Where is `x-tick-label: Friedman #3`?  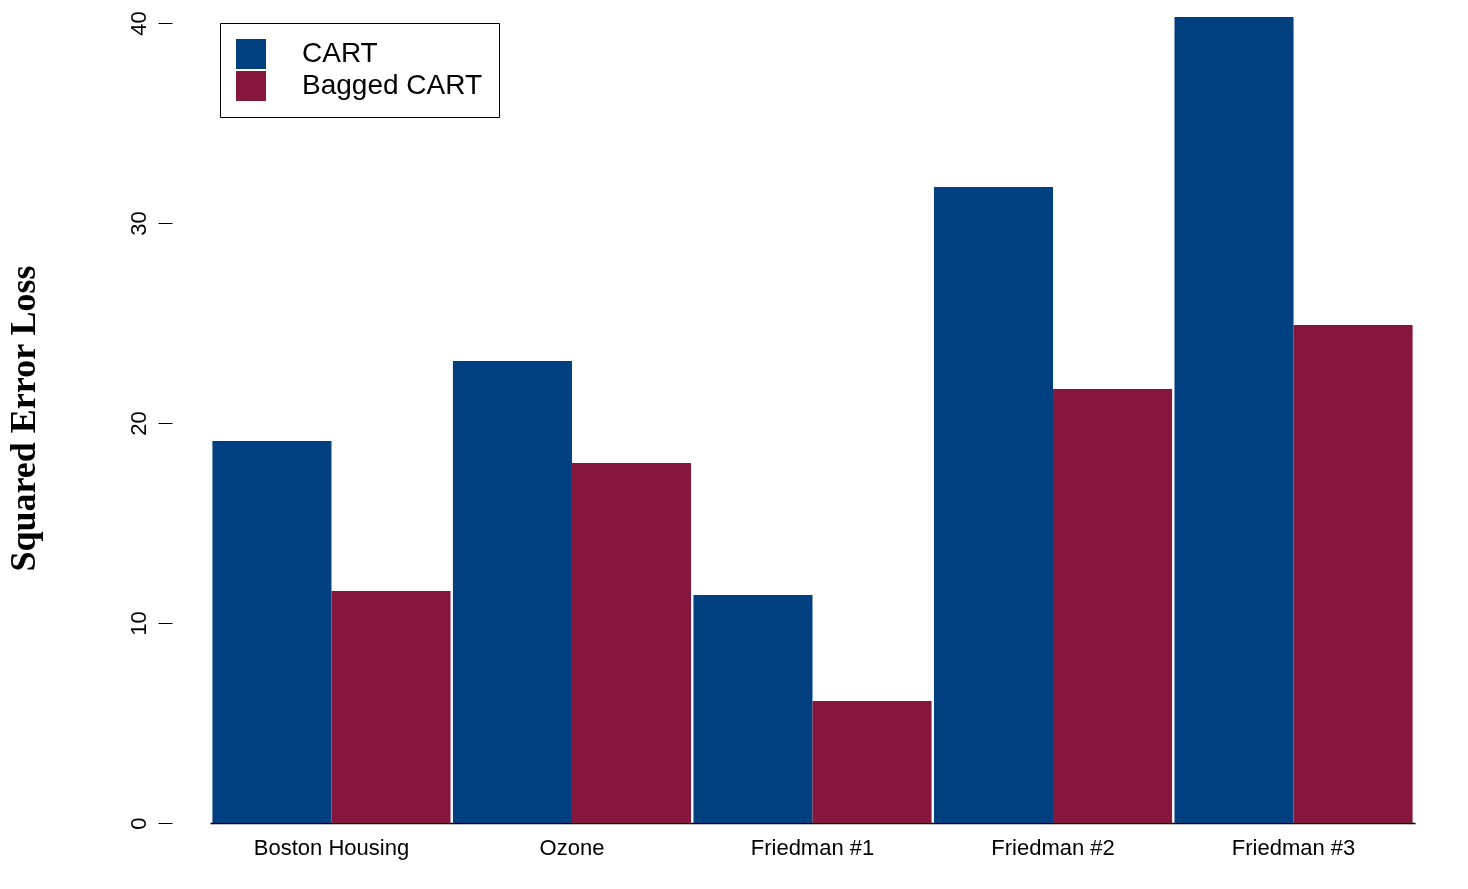
x-tick-label: Friedman #3 is located at coordinates (1293, 847).